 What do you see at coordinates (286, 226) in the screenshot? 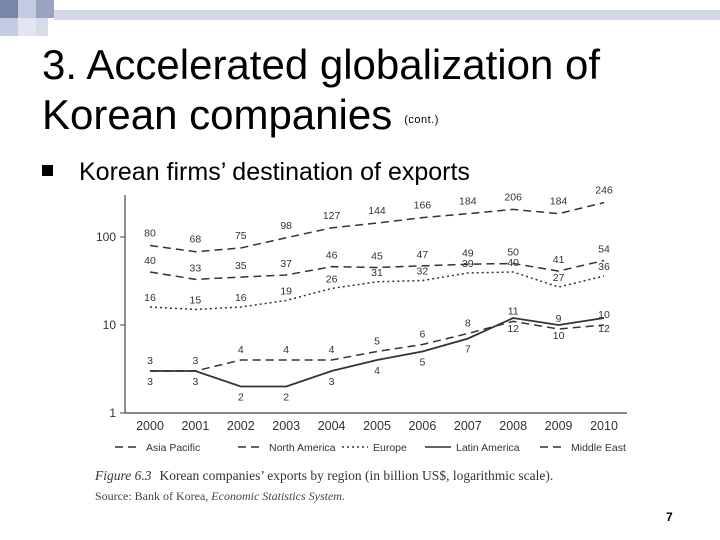
I see `data-label: 98` at bounding box center [286, 226].